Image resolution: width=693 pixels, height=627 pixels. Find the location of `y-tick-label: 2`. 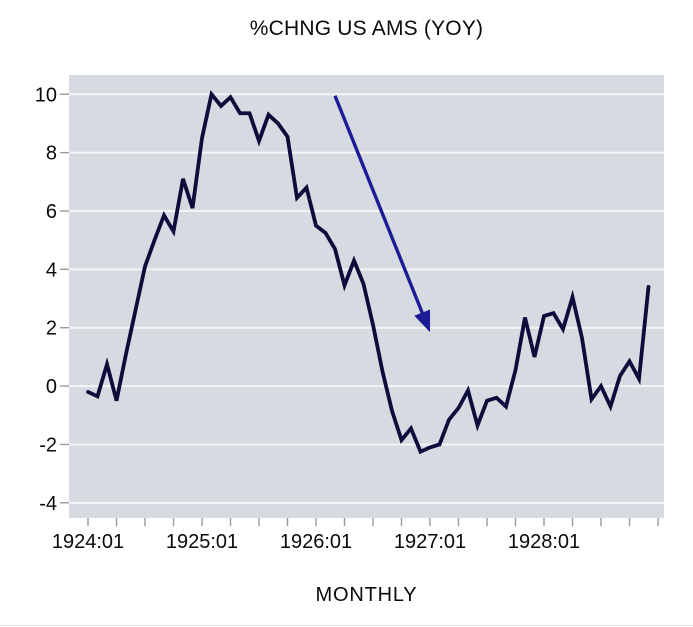

y-tick-label: 2 is located at coordinates (51, 329).